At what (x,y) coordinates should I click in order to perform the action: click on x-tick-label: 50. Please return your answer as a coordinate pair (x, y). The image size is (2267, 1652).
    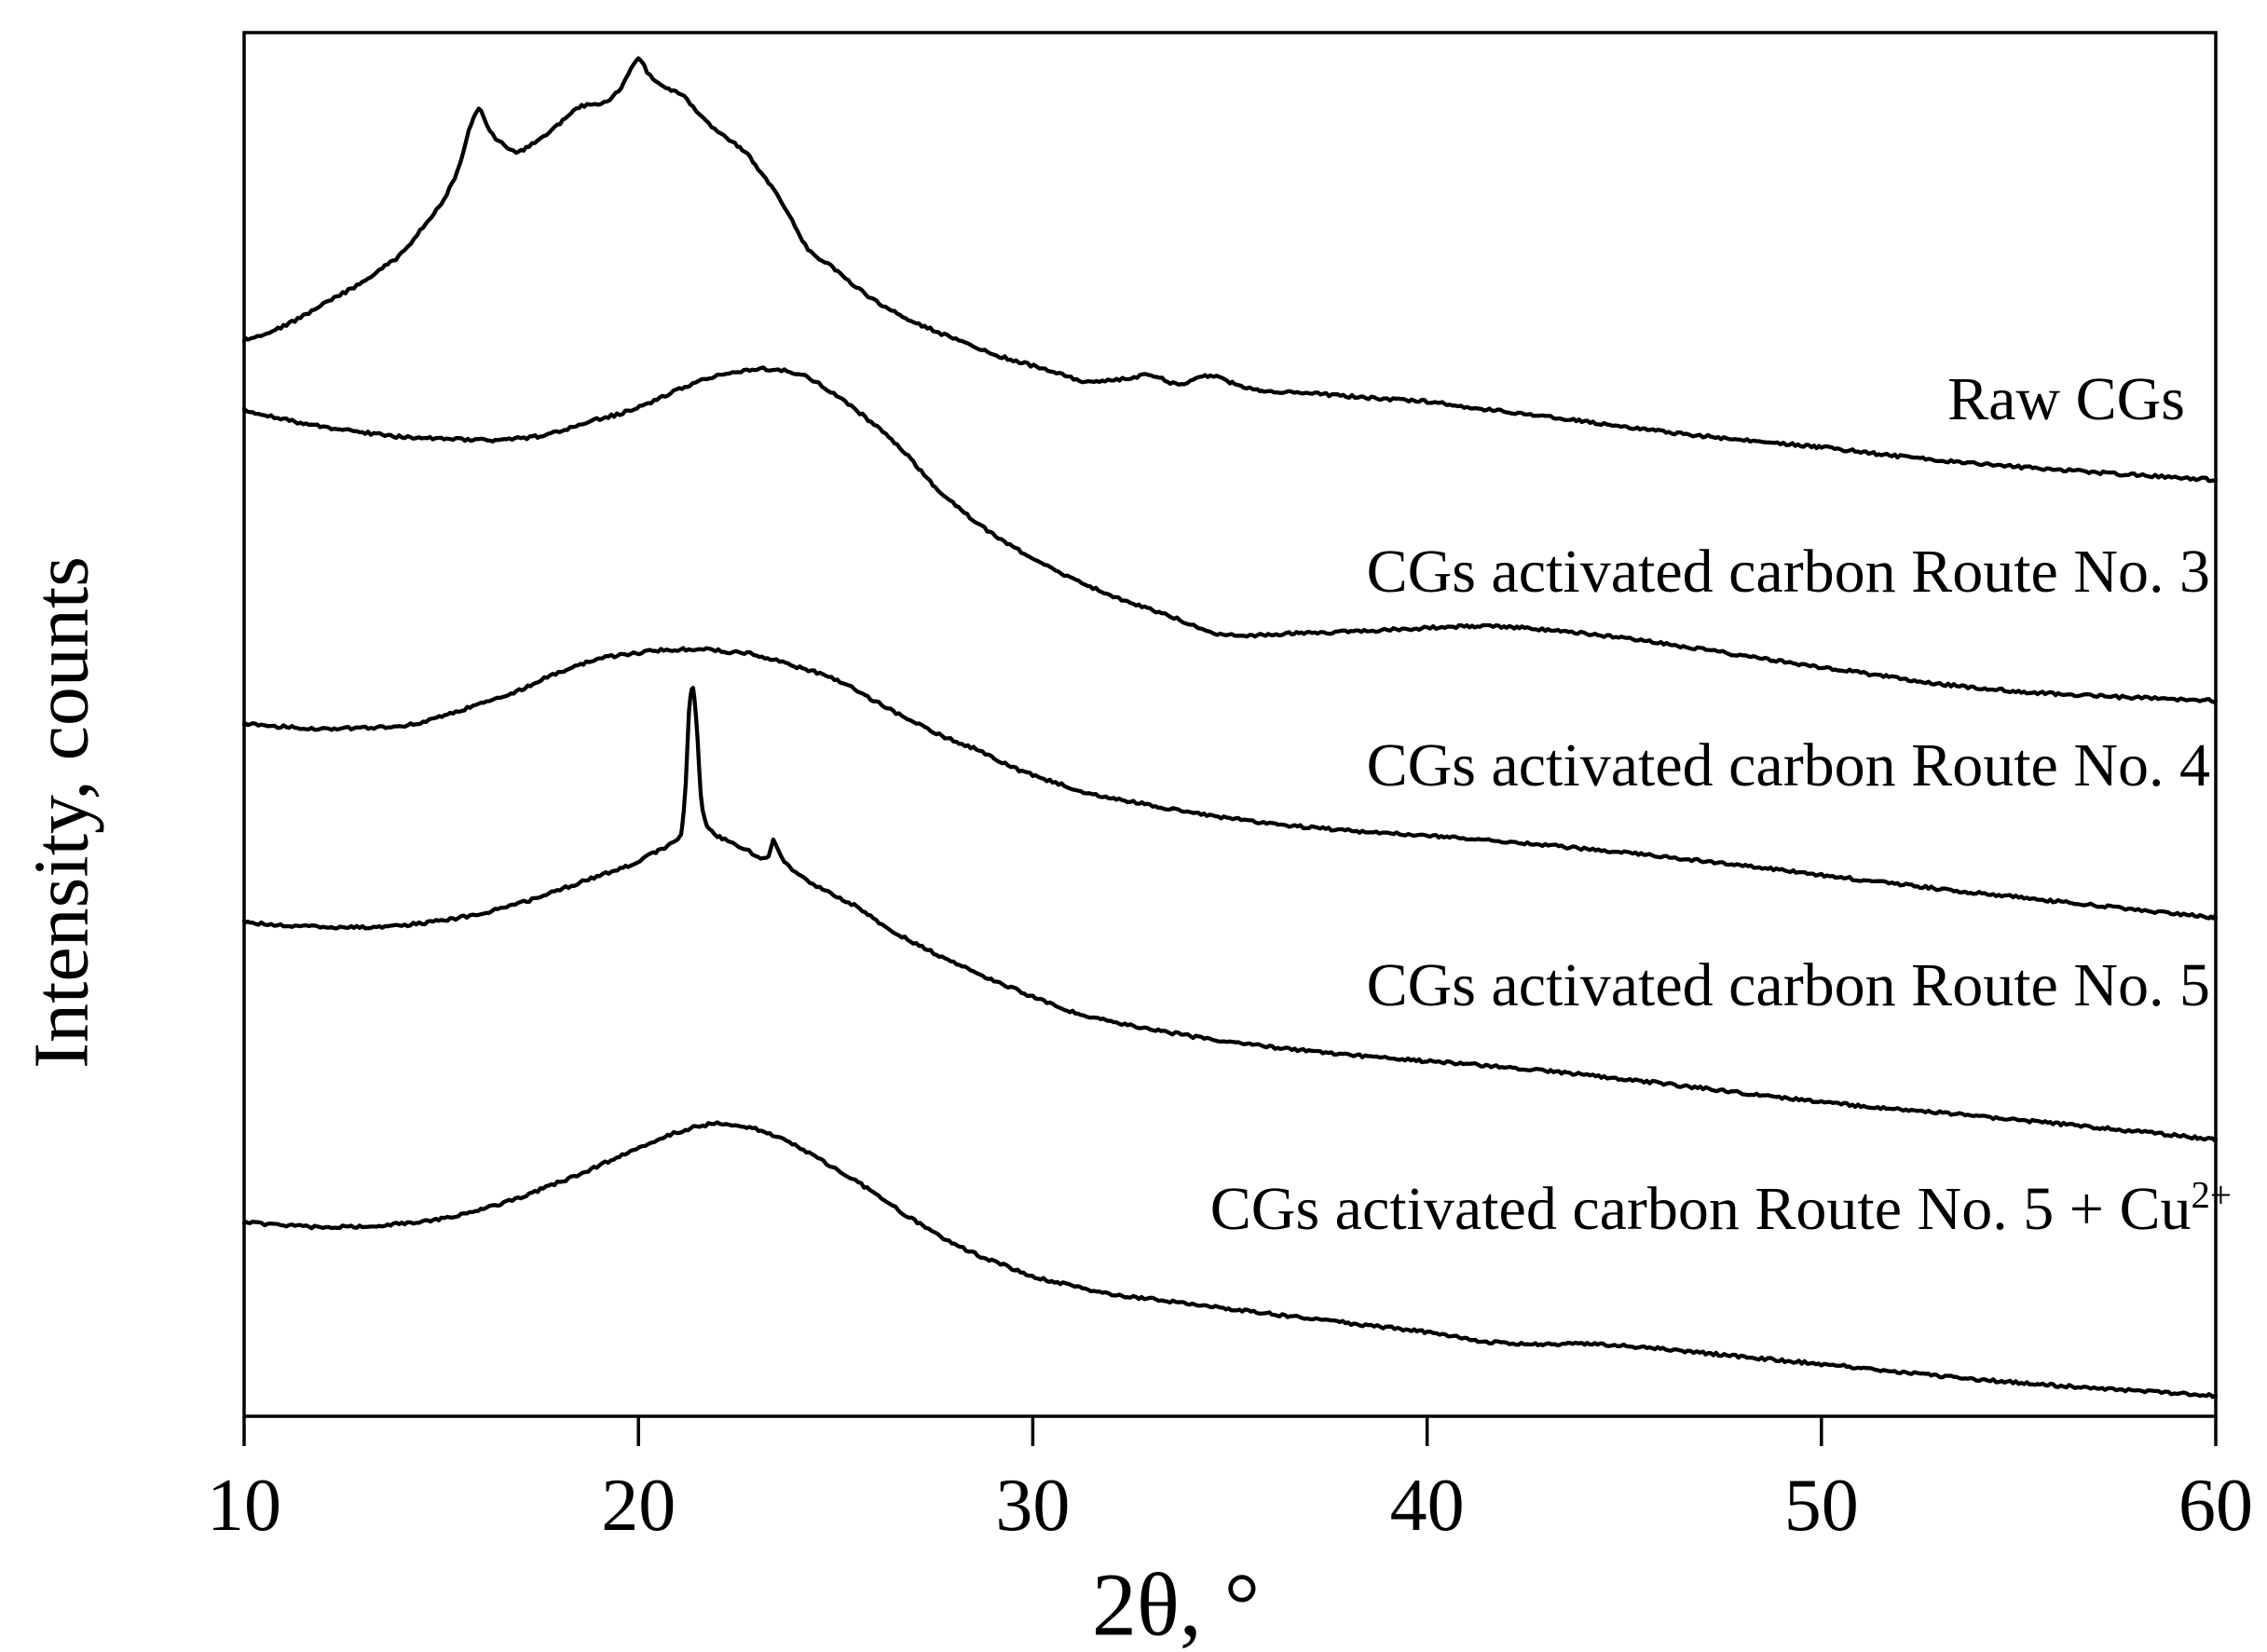
    Looking at the image, I should click on (1821, 1506).